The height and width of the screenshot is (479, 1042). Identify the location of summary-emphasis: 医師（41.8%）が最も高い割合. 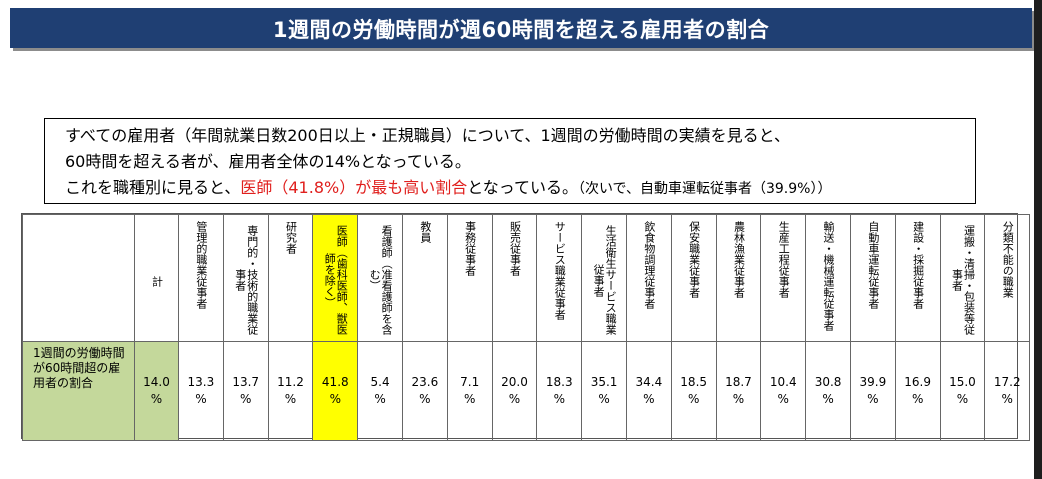
(354, 187).